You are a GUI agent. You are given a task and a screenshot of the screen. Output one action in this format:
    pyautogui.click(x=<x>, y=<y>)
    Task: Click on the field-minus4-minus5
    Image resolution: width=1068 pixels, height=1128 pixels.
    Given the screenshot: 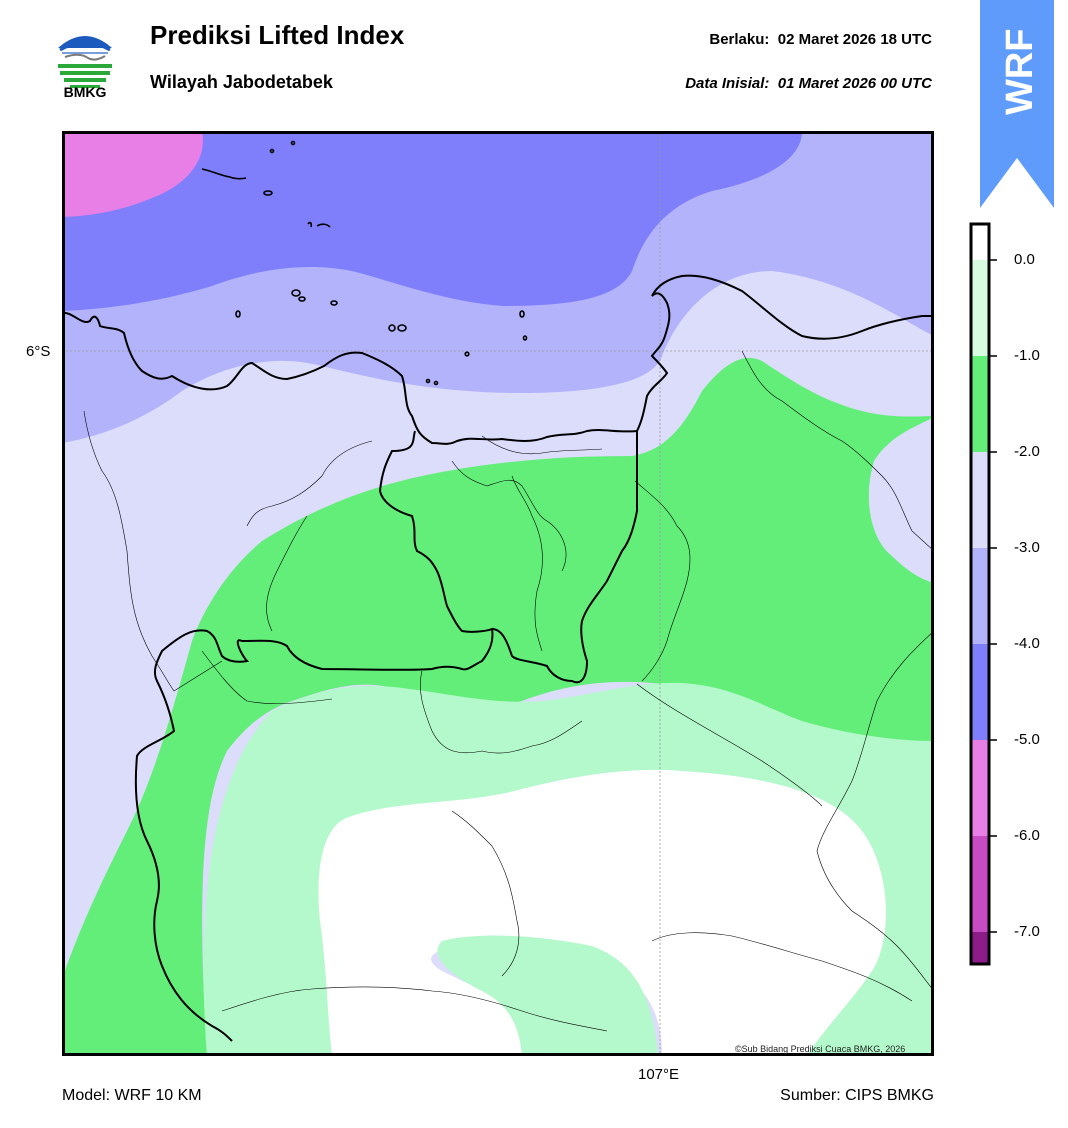 What is the action you would take?
    pyautogui.click(x=432, y=221)
    